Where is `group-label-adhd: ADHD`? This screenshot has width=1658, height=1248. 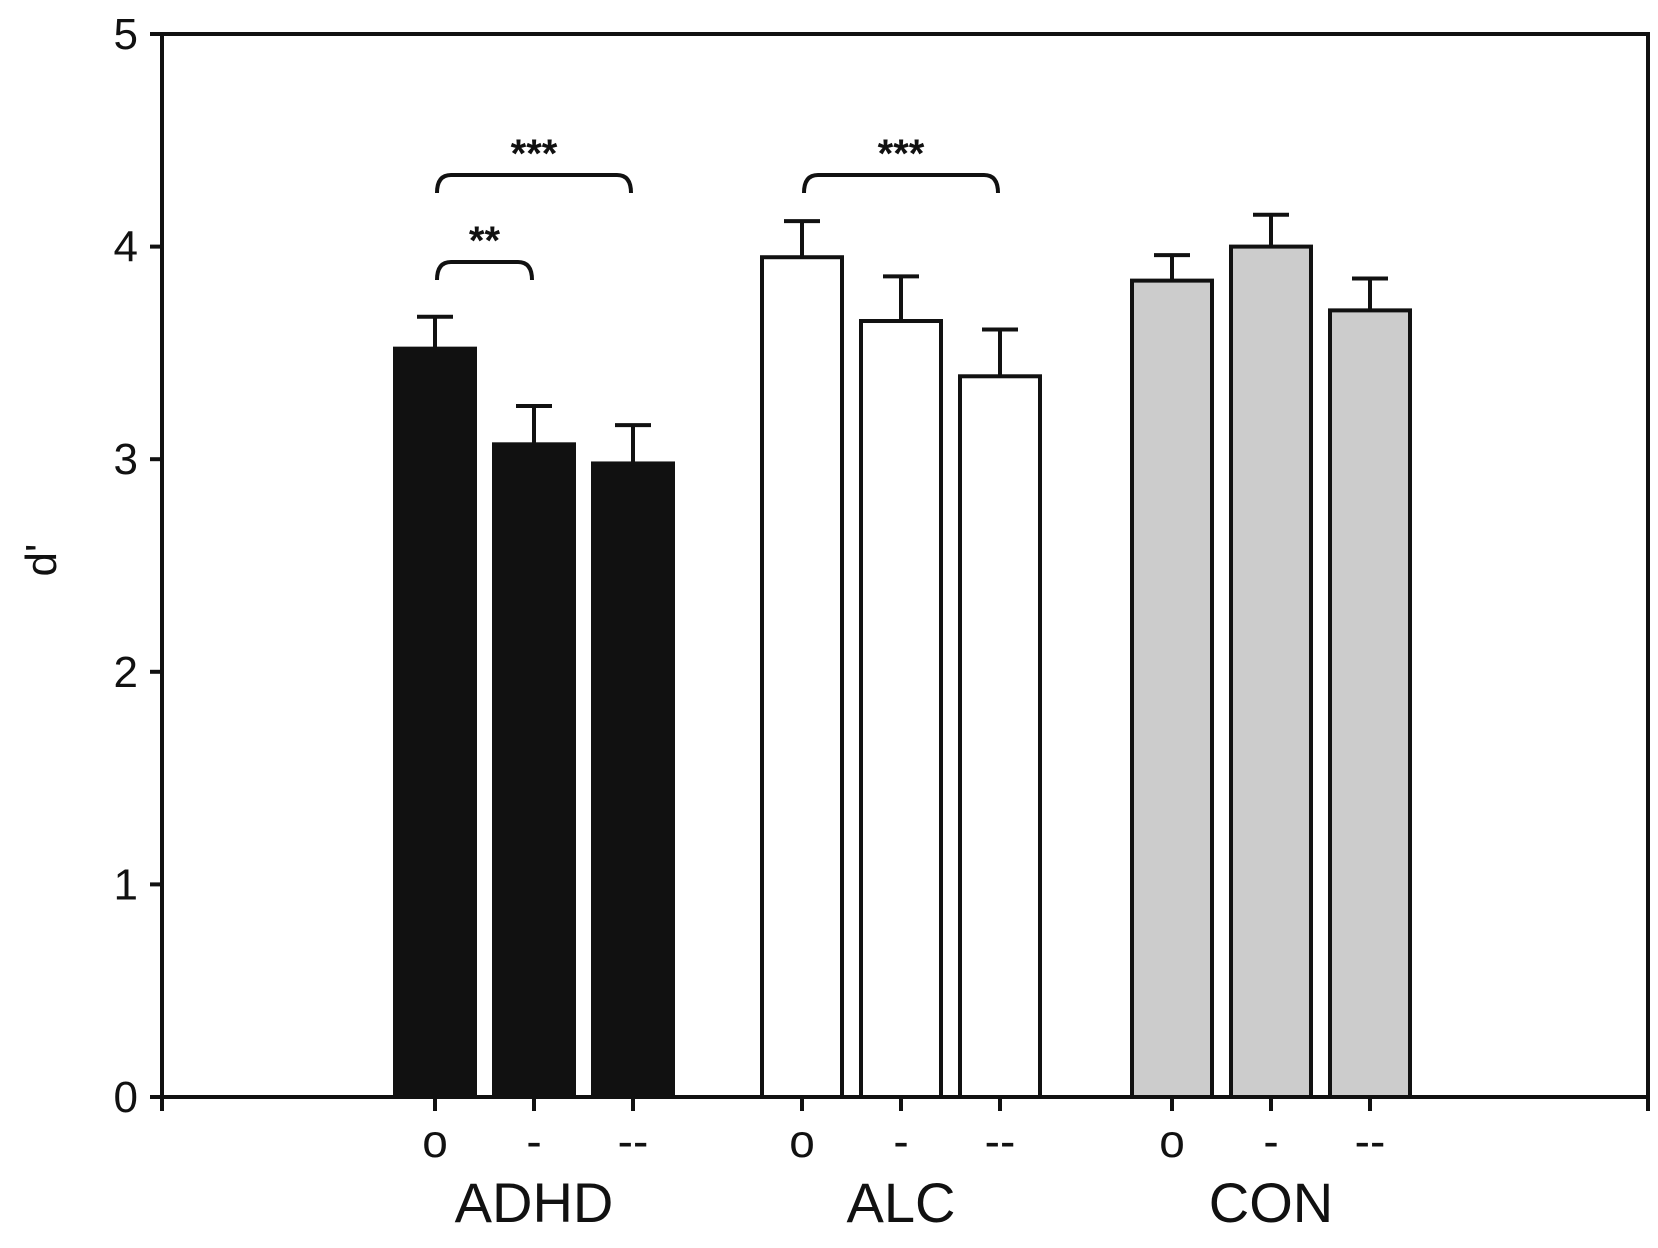
group-label-adhd: ADHD is located at coordinates (534, 1202).